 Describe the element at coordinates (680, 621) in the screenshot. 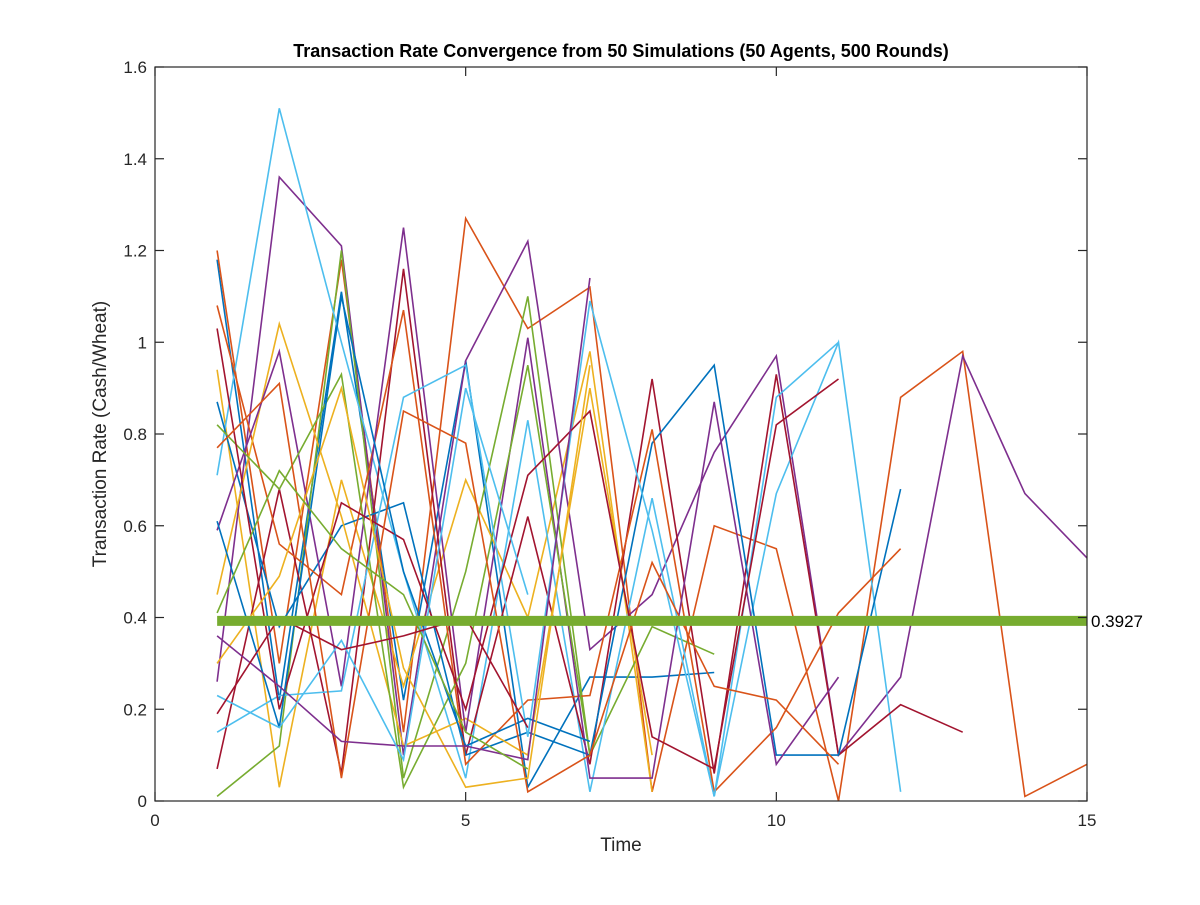

I see `reference-line-layer: 0.3927` at that location.